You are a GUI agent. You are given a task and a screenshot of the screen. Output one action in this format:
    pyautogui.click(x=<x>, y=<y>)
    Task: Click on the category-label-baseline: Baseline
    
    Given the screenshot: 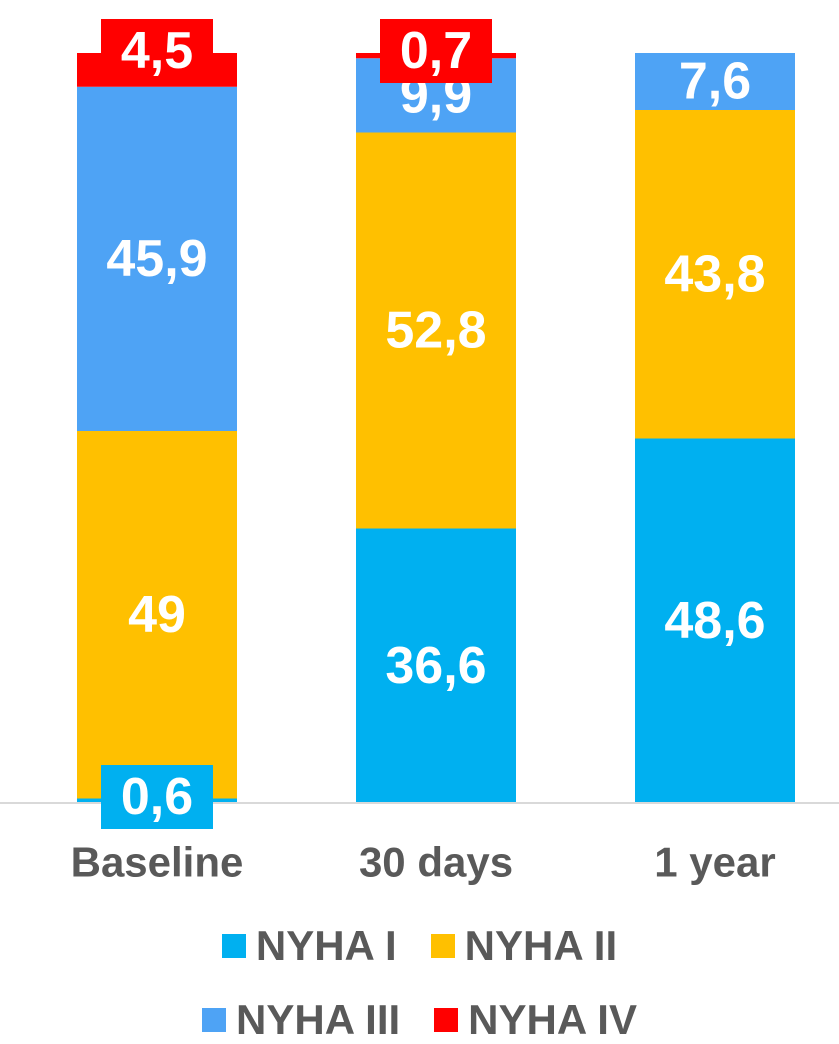 What is the action you would take?
    pyautogui.click(x=157, y=862)
    